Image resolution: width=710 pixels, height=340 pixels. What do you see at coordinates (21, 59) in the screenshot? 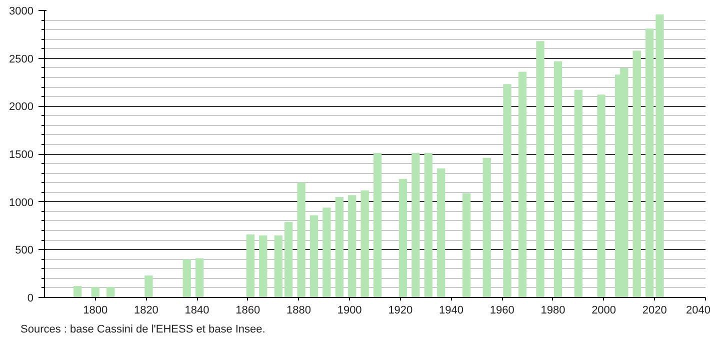
I see `y-tick-label: 2500` at bounding box center [21, 59].